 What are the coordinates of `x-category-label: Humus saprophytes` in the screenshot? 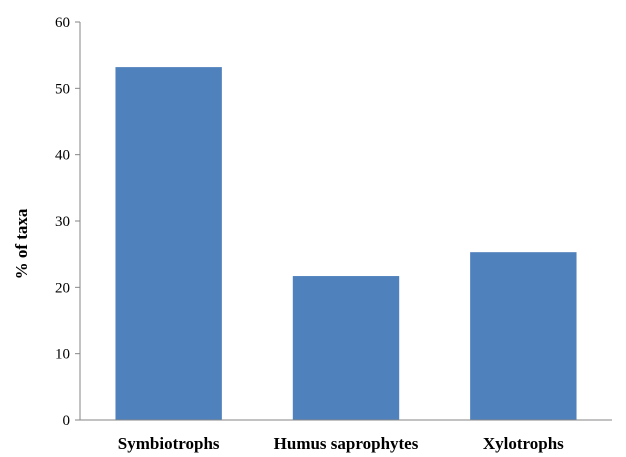 It's located at (346, 443).